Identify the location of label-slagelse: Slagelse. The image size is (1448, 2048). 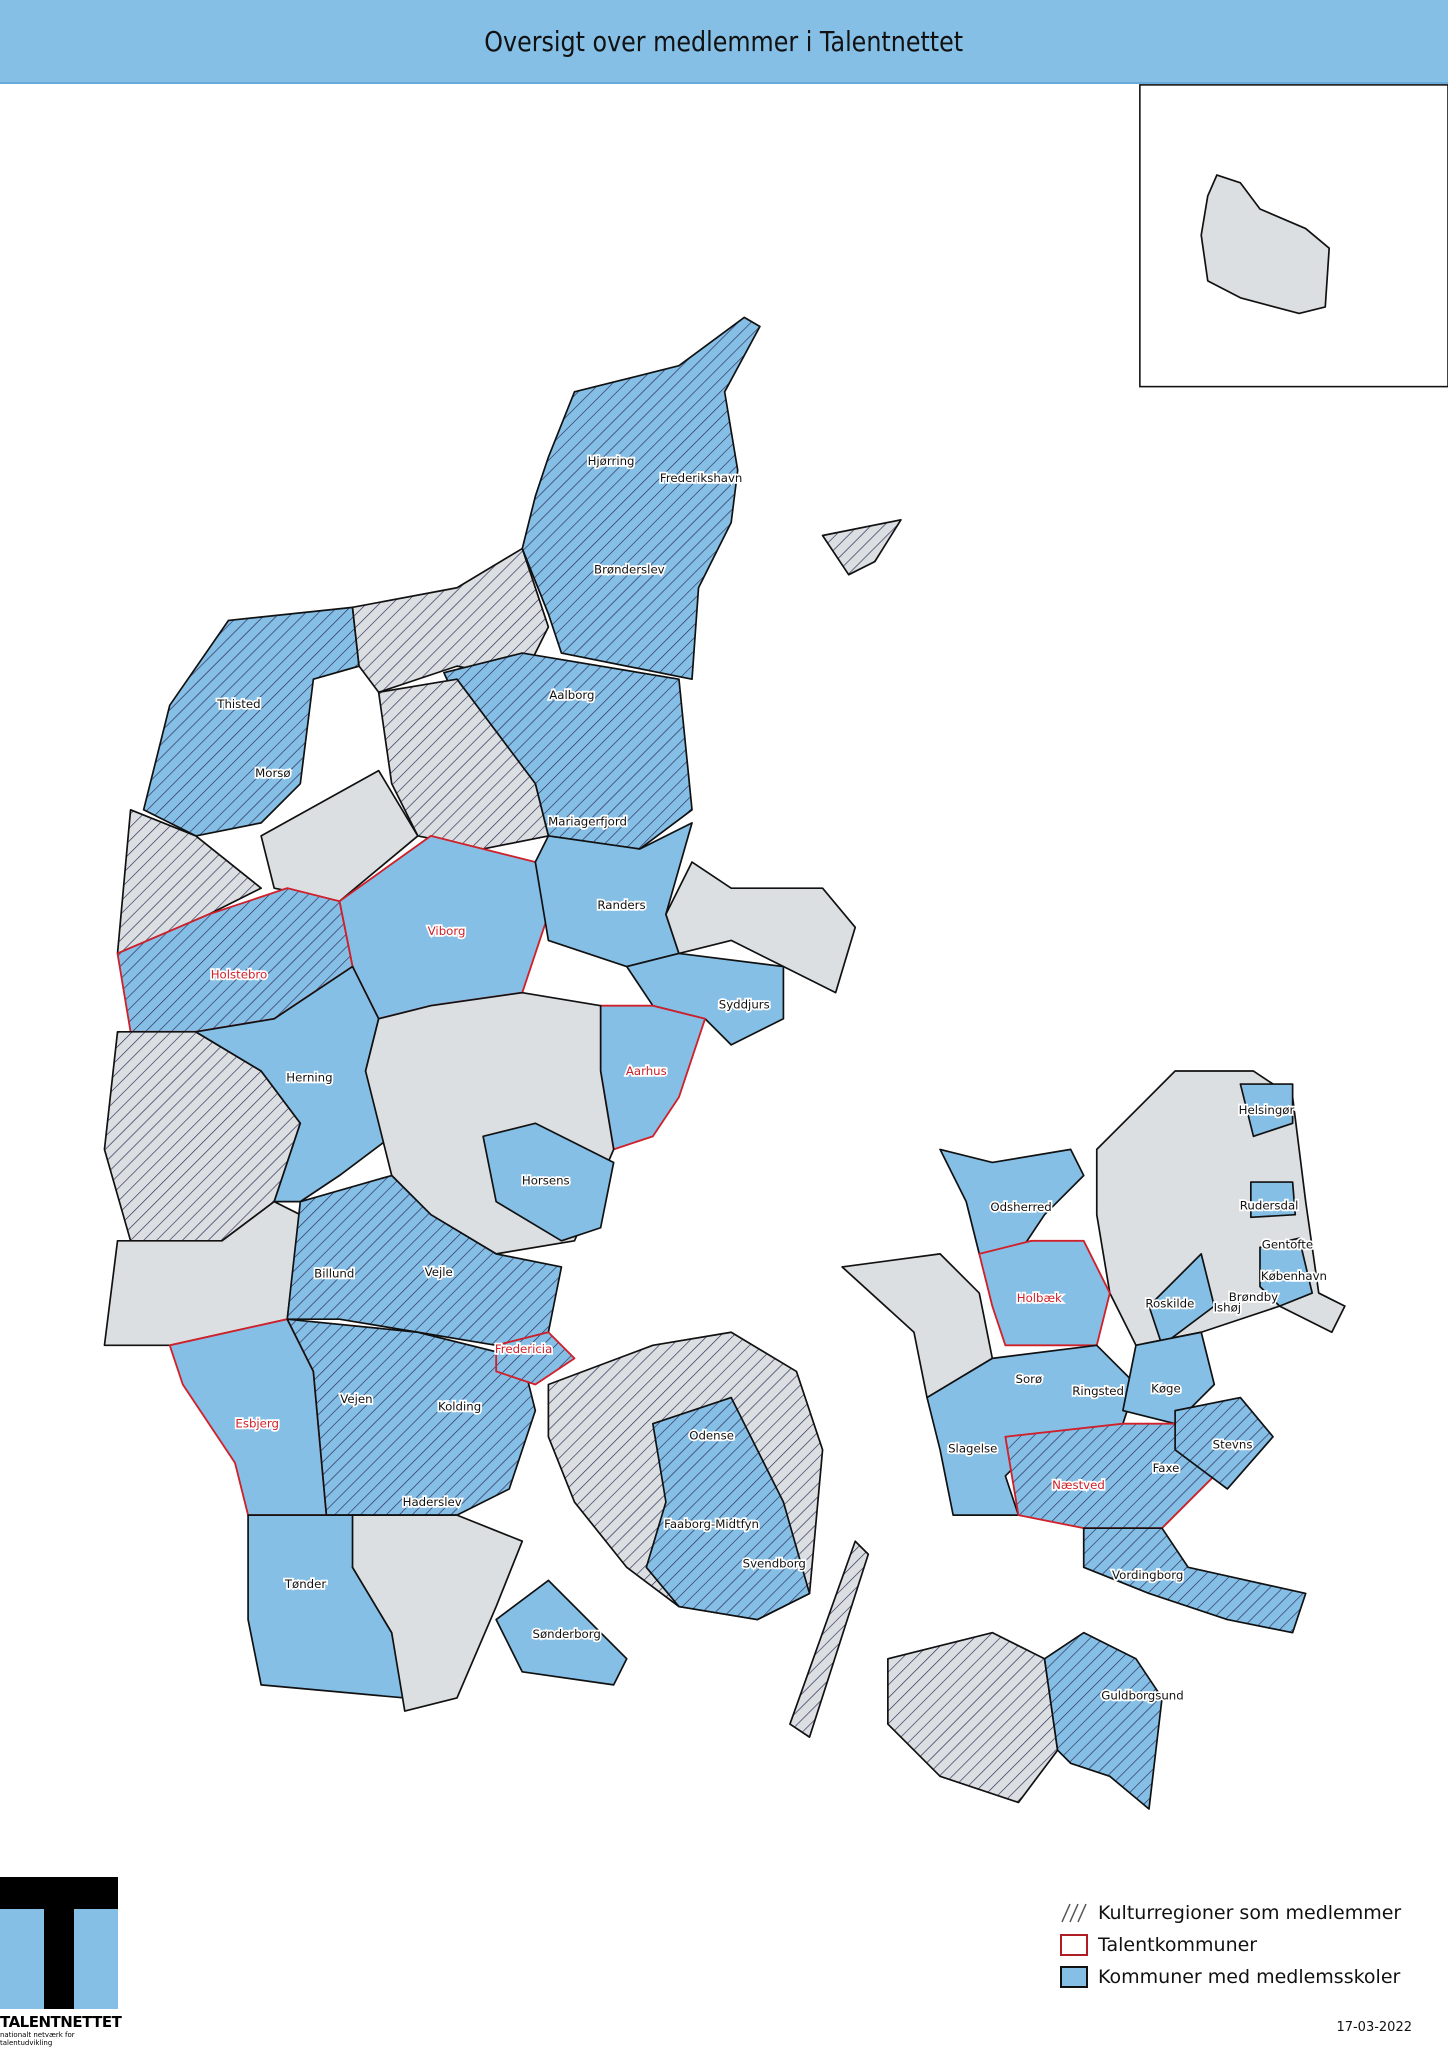
(972, 1448).